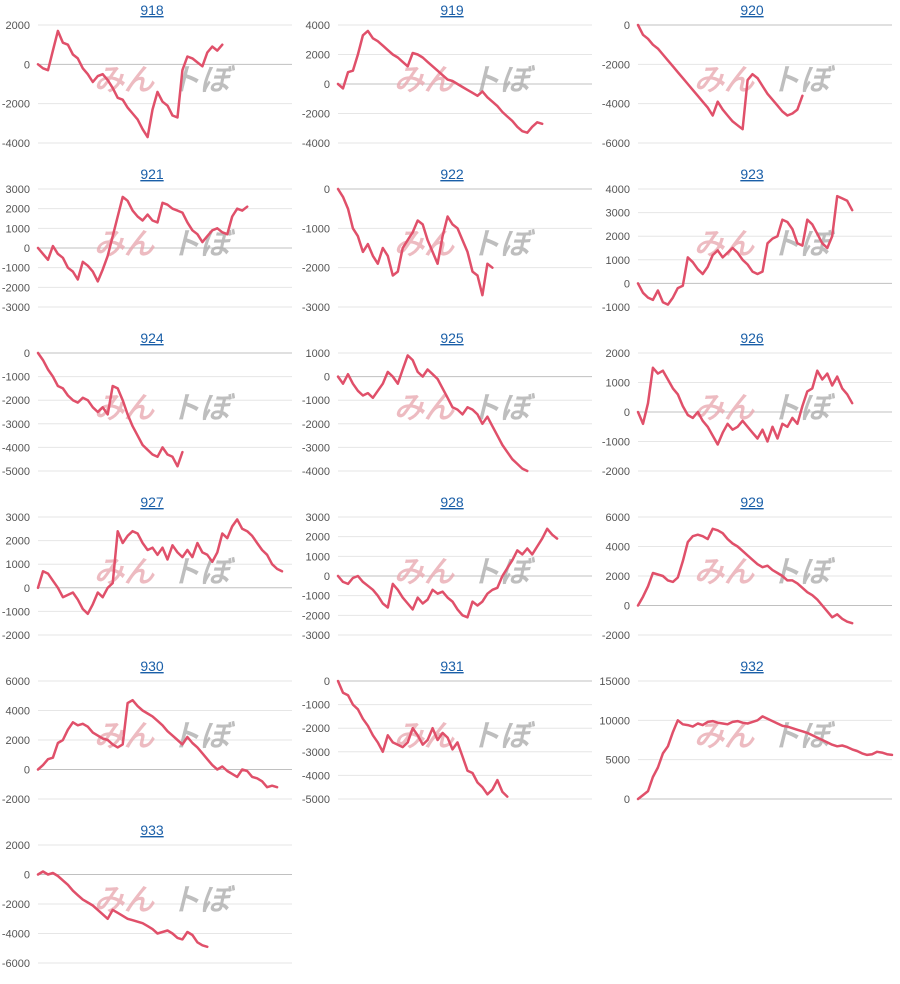 This screenshot has width=900, height=984. What do you see at coordinates (16, 964) in the screenshot?
I see `y-tick-label: -6000` at bounding box center [16, 964].